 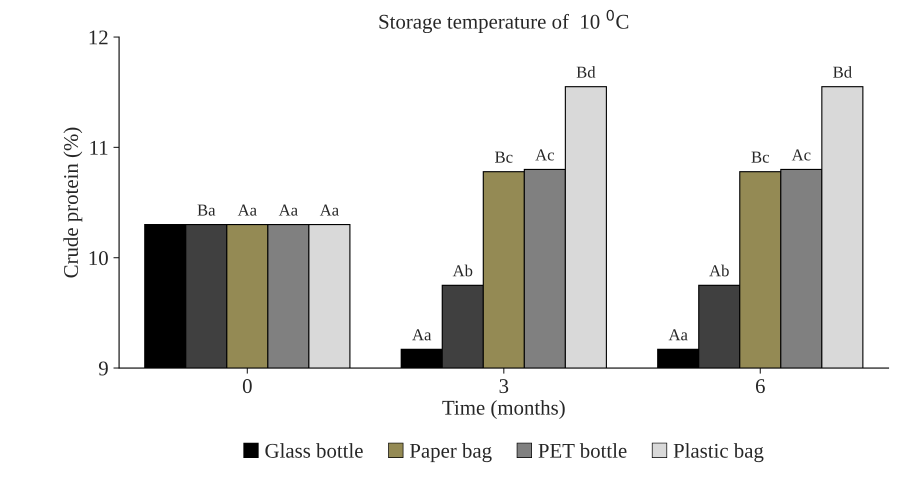 I want to click on legend-label: Plastic bag, so click(x=719, y=452).